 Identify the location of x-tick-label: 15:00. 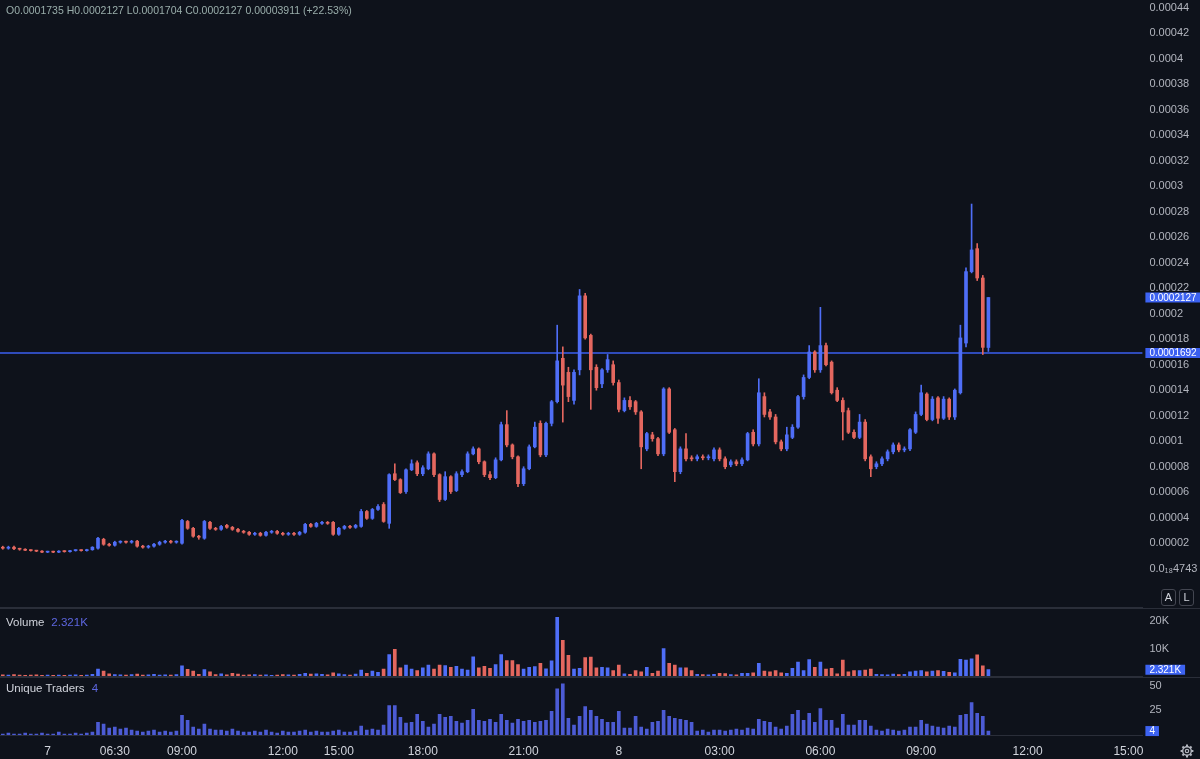
(339, 750).